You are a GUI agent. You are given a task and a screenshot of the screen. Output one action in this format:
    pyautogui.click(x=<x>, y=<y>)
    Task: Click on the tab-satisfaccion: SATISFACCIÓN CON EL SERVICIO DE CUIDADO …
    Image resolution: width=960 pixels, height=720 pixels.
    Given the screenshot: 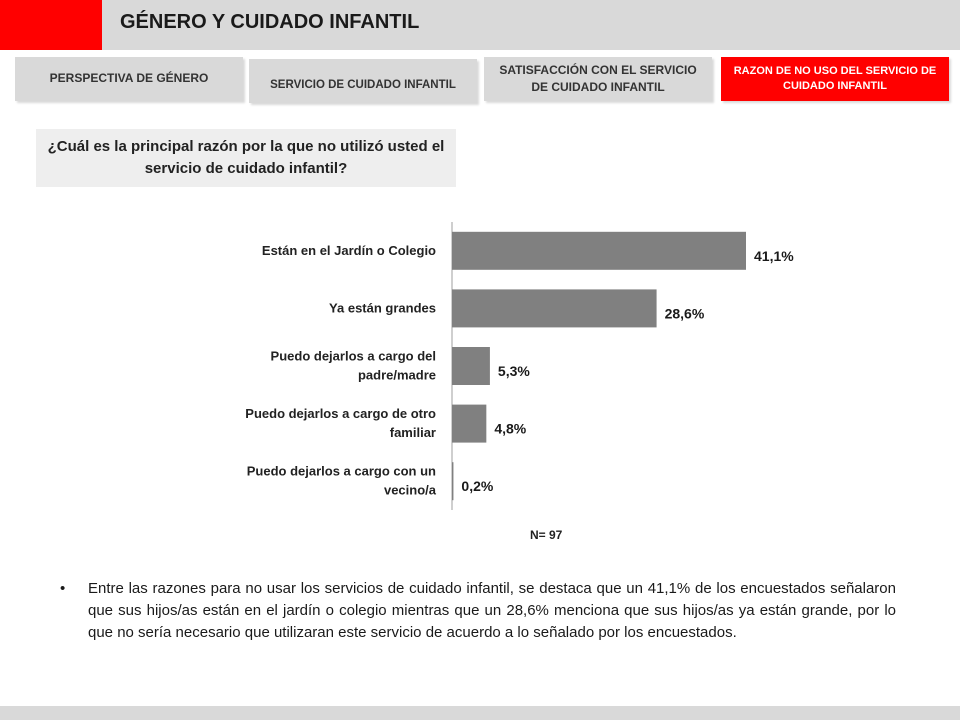 What is the action you would take?
    pyautogui.click(x=598, y=79)
    